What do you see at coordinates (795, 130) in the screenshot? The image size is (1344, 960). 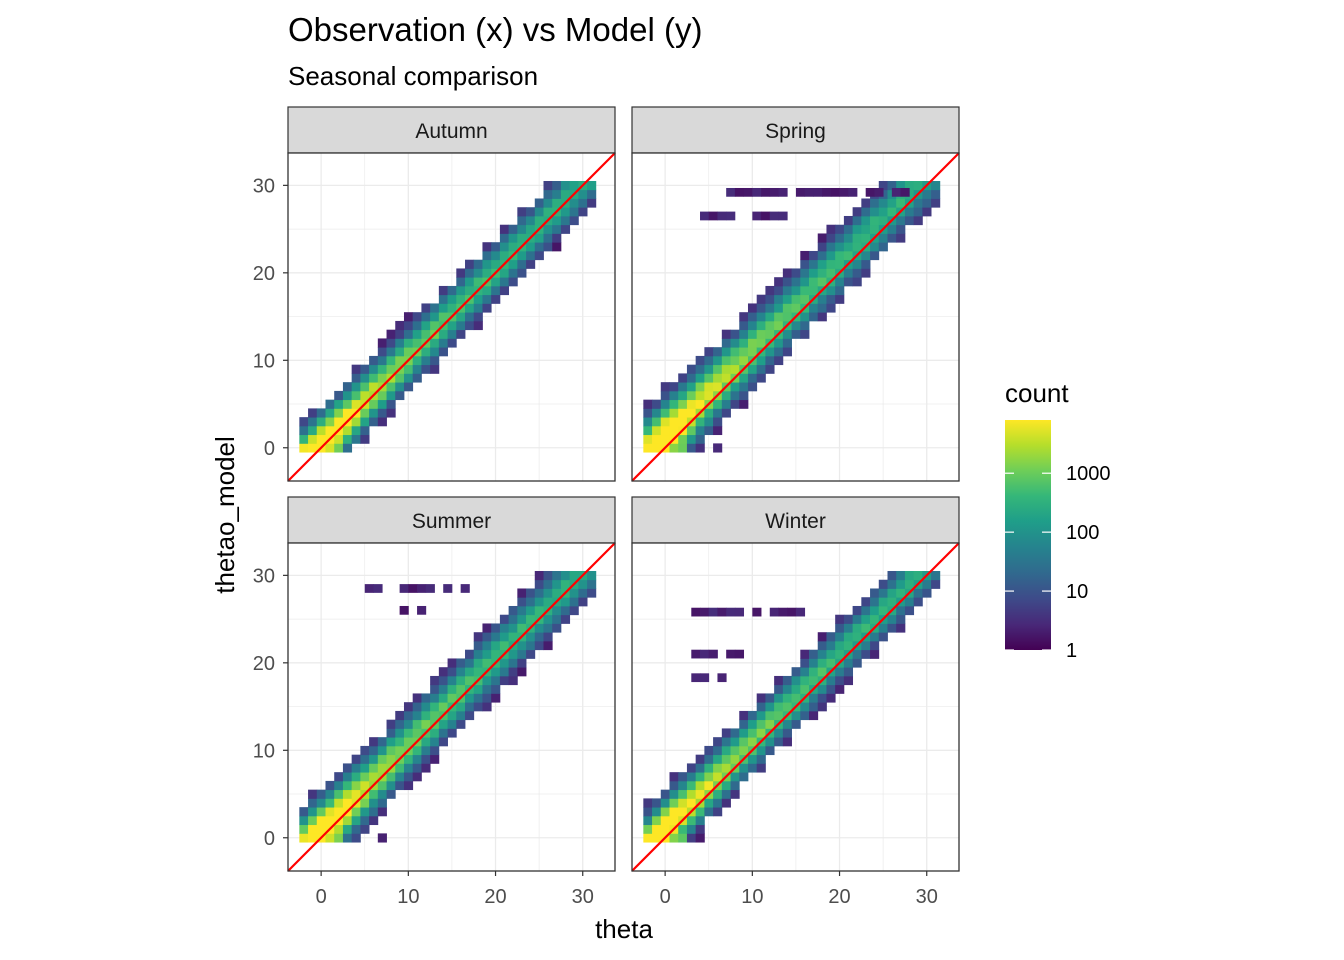 I see `facet-strip` at bounding box center [795, 130].